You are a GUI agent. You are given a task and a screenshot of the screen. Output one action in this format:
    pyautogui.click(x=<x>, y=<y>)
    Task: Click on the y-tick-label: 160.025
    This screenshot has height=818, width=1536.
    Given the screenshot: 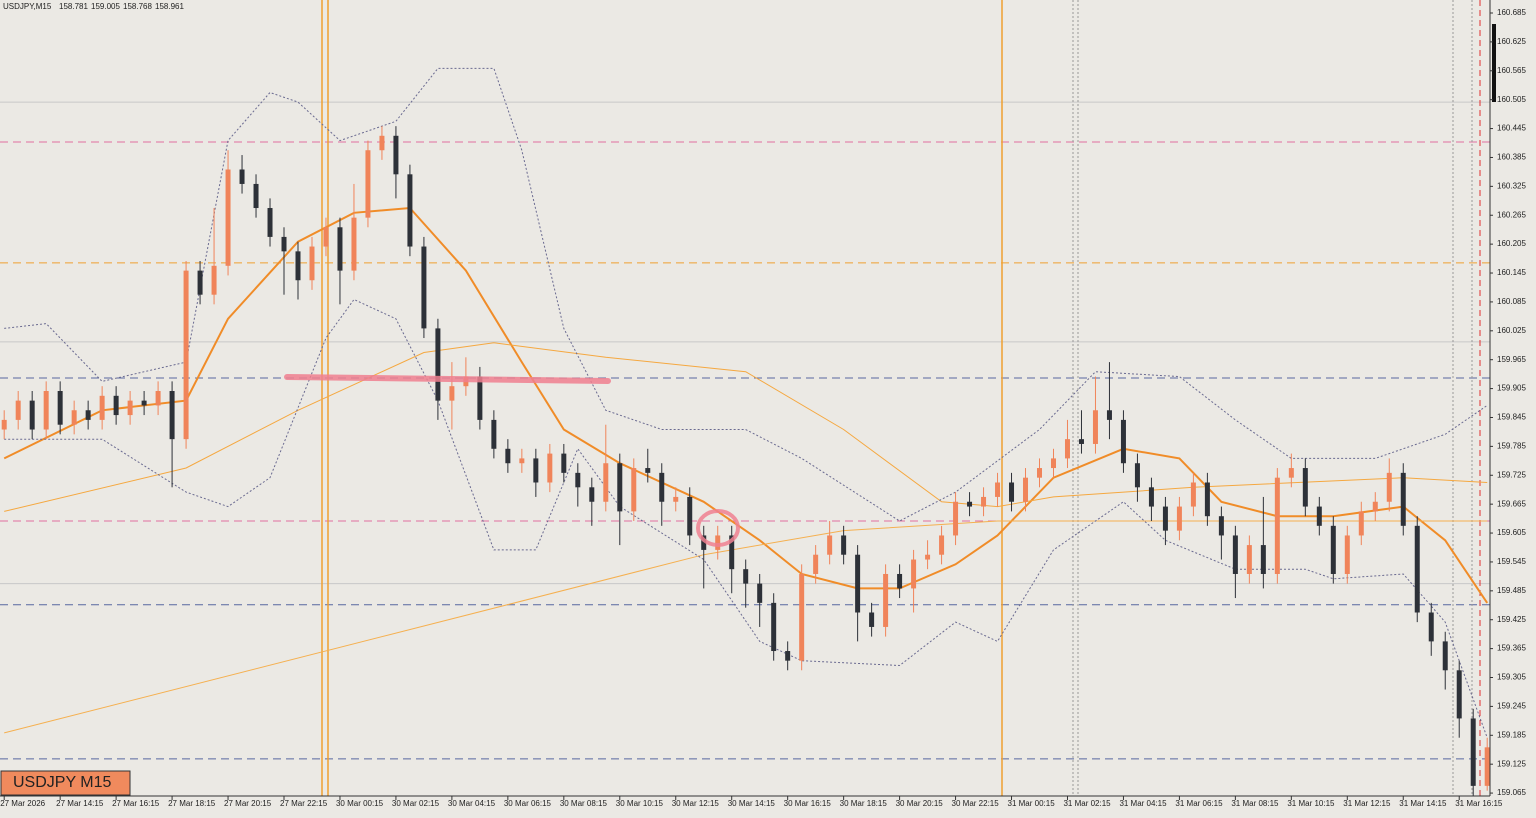 What is the action you would take?
    pyautogui.click(x=1511, y=330)
    